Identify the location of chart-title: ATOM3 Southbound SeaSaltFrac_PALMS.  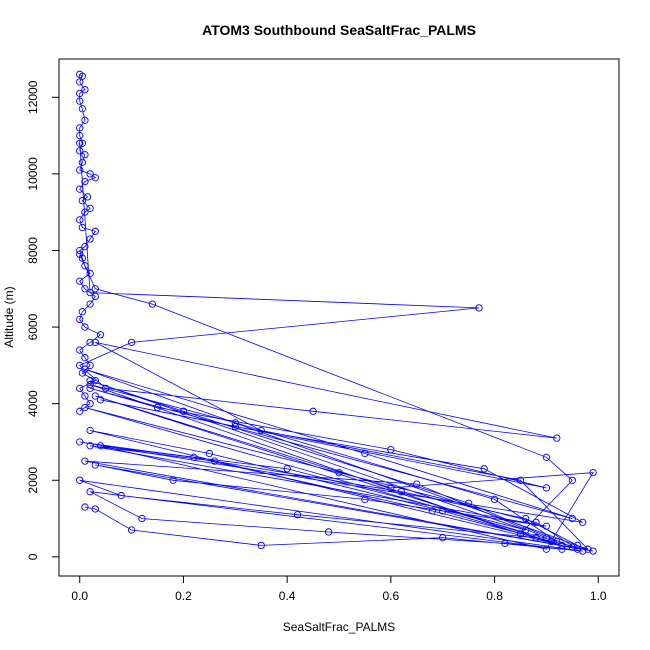
(339, 30).